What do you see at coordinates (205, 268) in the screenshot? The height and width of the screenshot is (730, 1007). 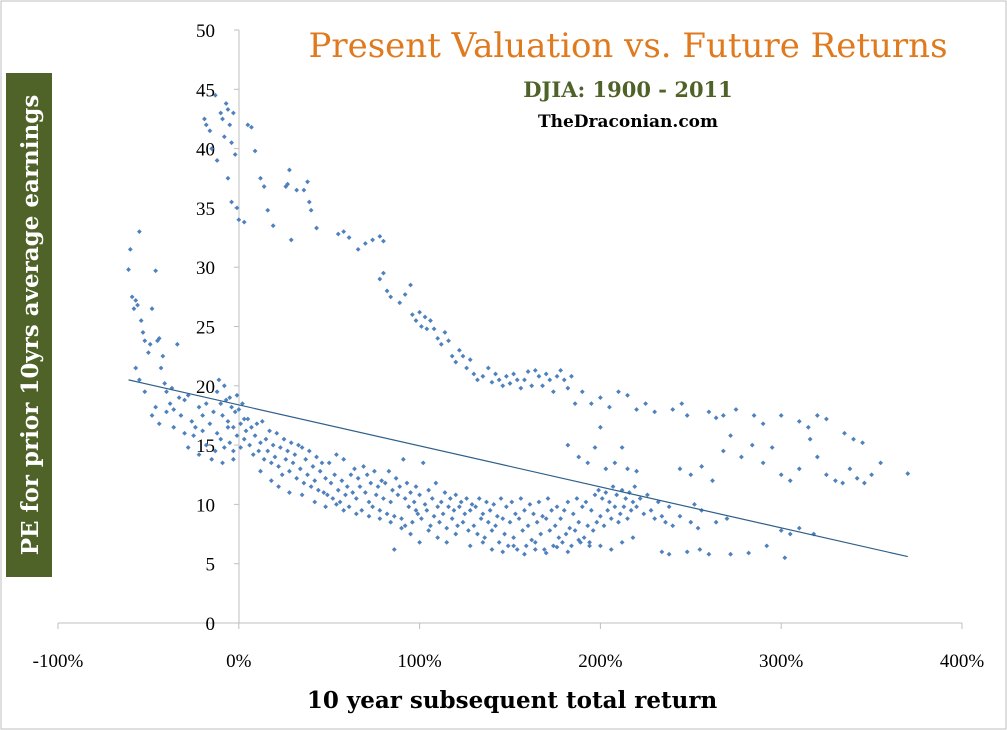 I see `y-tick-label: 30` at bounding box center [205, 268].